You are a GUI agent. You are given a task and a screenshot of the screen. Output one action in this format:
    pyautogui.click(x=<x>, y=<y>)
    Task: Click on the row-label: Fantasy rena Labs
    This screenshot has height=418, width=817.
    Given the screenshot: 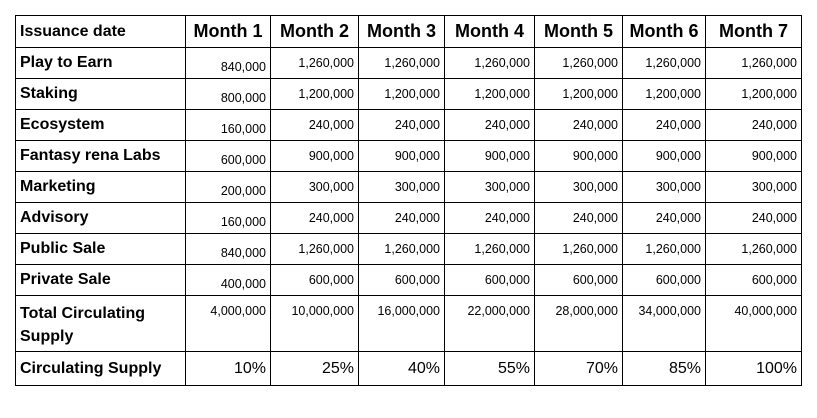 What is the action you would take?
    pyautogui.click(x=100, y=156)
    